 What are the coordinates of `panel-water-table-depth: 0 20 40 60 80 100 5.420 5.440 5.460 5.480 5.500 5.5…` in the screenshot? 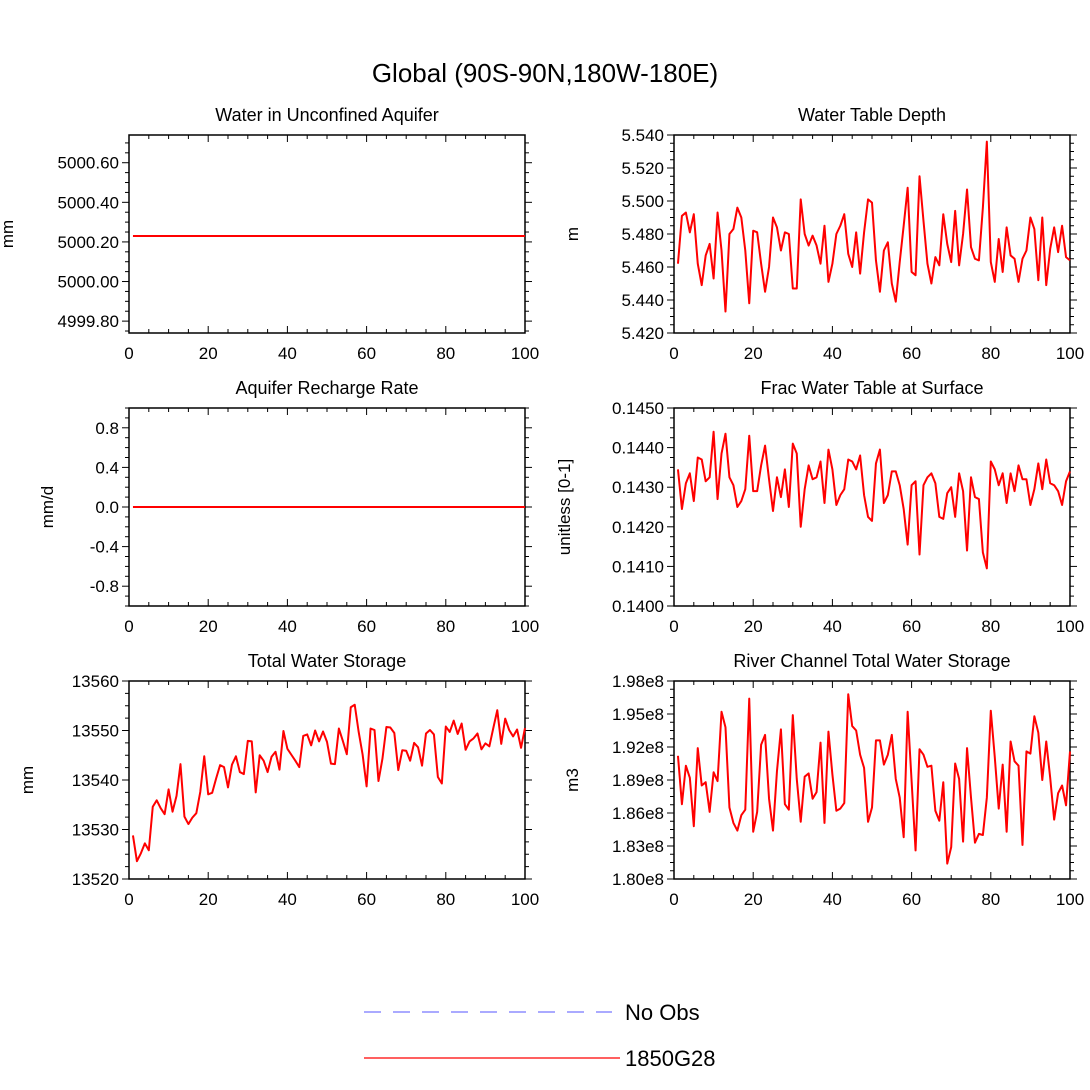 It's located at (823, 234).